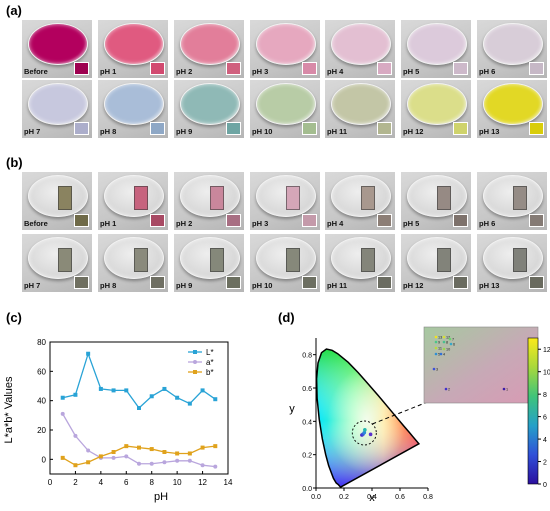 The image size is (550, 511). Describe the element at coordinates (41, 430) in the screenshot. I see `y-tick-label: 20` at that location.